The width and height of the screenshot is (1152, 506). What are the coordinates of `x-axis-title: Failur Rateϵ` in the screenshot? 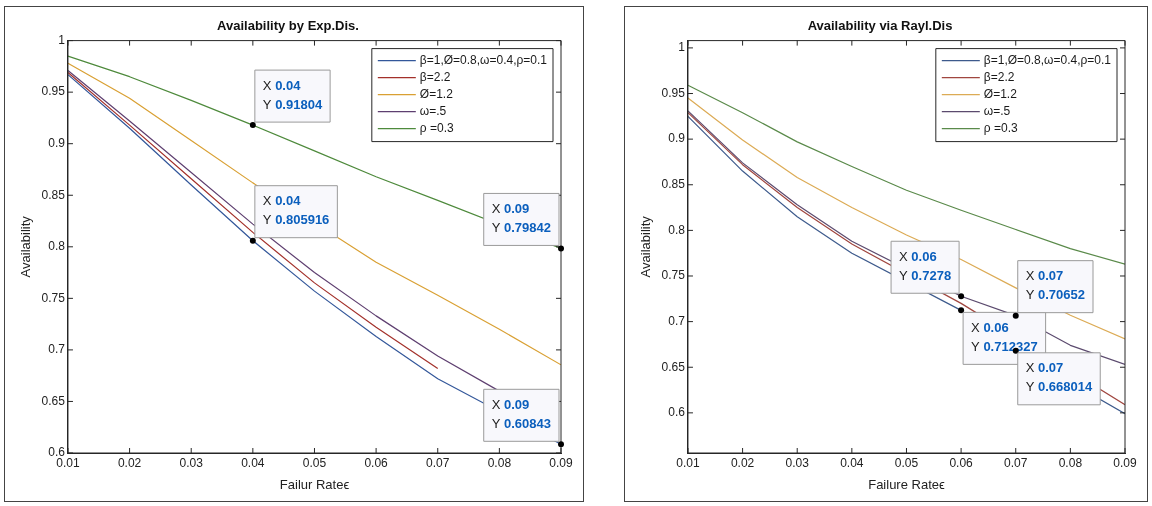 It's located at (314, 484).